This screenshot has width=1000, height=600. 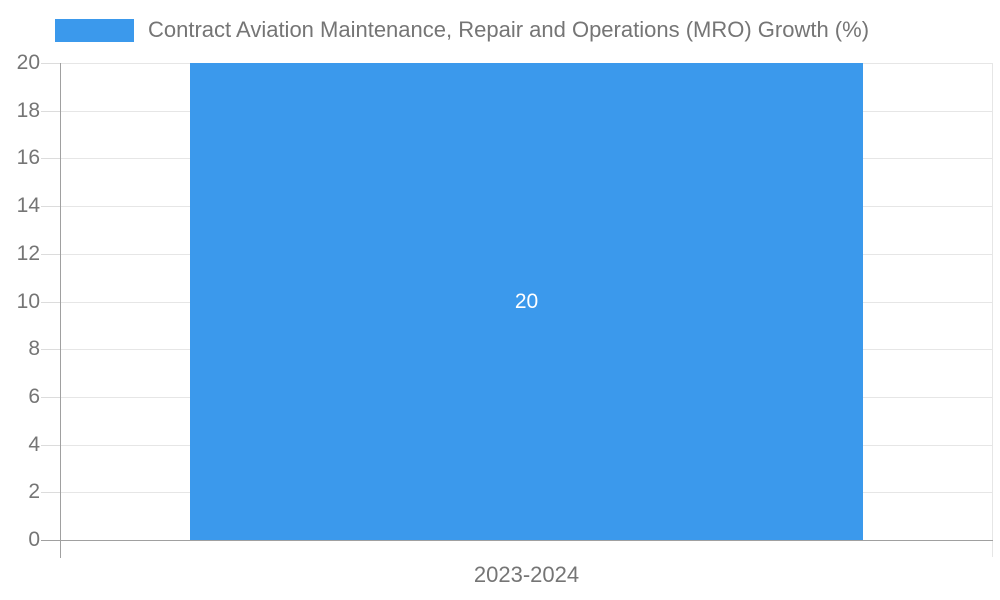 I want to click on y-axis-label-20: 20, so click(x=28, y=62).